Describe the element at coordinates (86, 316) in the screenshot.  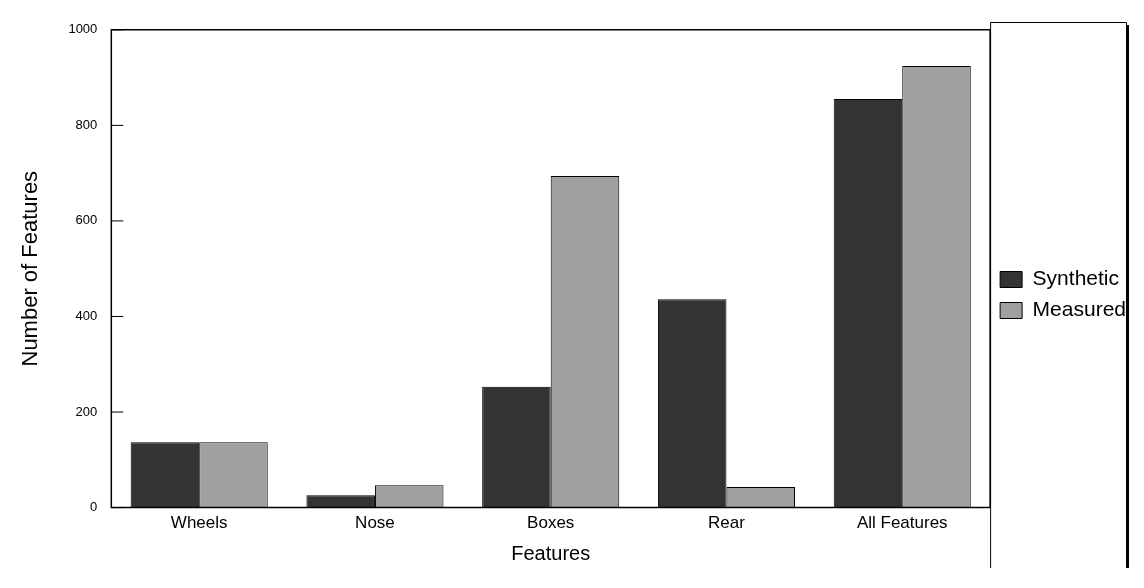
I see `y-tick-label: 400` at that location.